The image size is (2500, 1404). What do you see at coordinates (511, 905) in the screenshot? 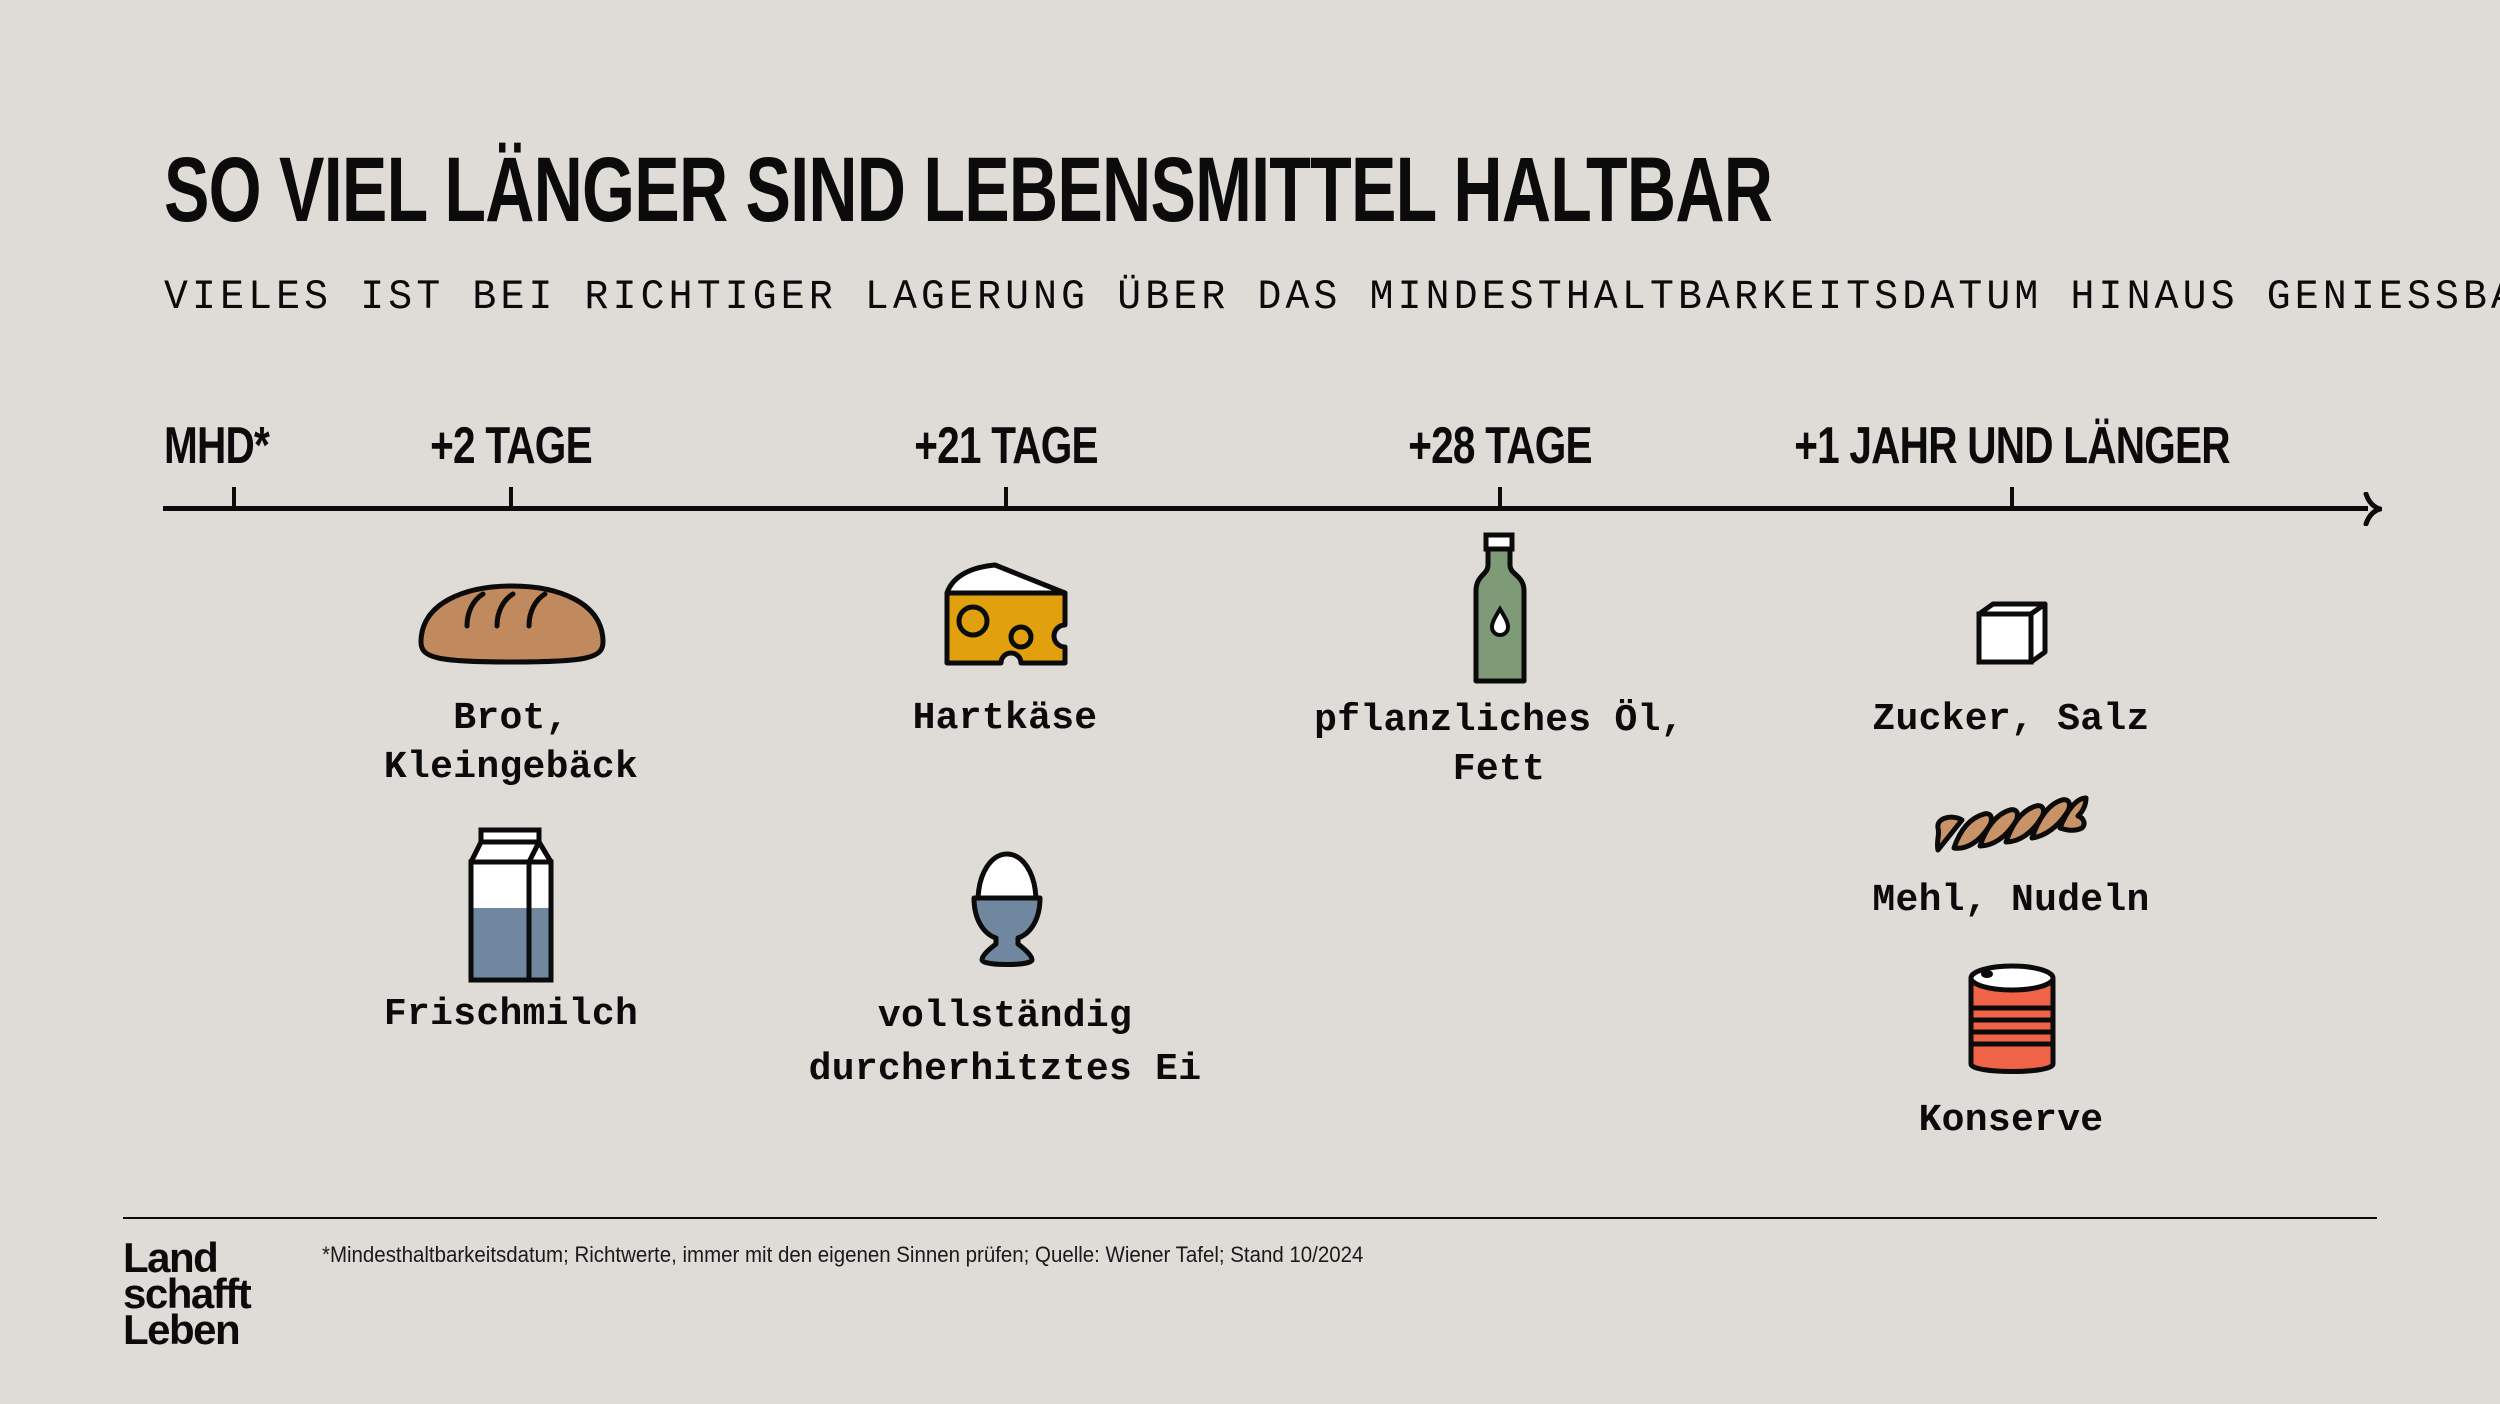
I see `milk-carton-icon` at bounding box center [511, 905].